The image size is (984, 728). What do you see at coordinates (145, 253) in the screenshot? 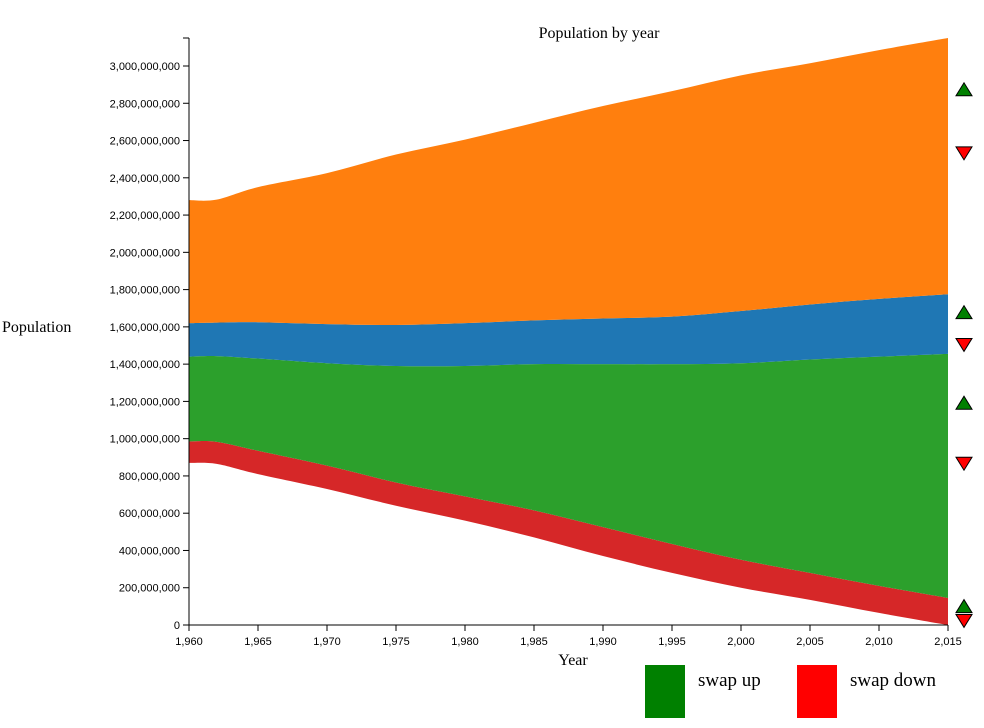
I see `y-tick-label: 2,000,000,000` at bounding box center [145, 253].